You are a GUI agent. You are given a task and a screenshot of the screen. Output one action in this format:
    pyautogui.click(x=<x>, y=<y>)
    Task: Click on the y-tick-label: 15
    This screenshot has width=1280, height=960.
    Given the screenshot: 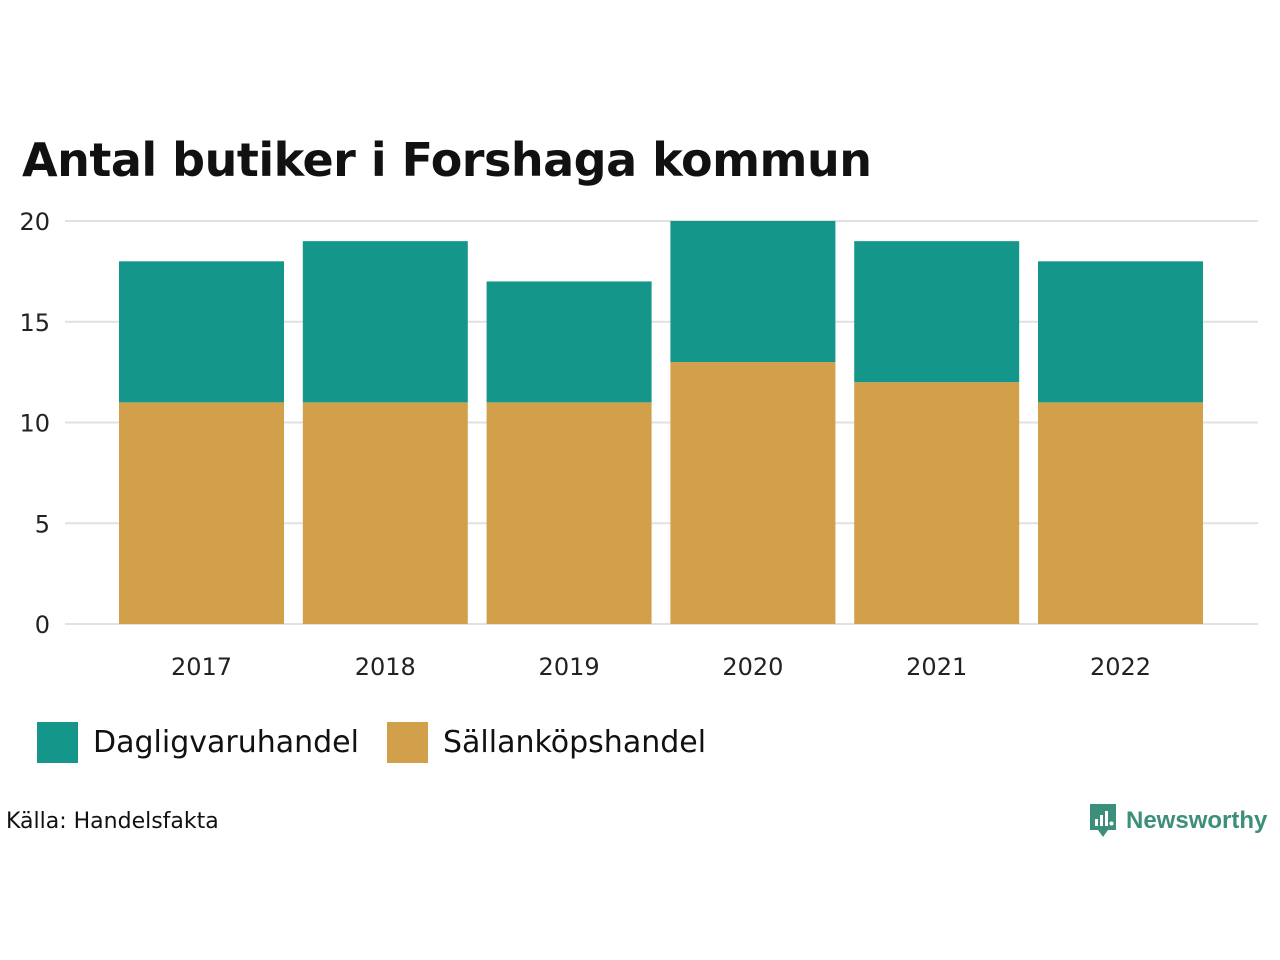 What is the action you would take?
    pyautogui.click(x=34, y=323)
    